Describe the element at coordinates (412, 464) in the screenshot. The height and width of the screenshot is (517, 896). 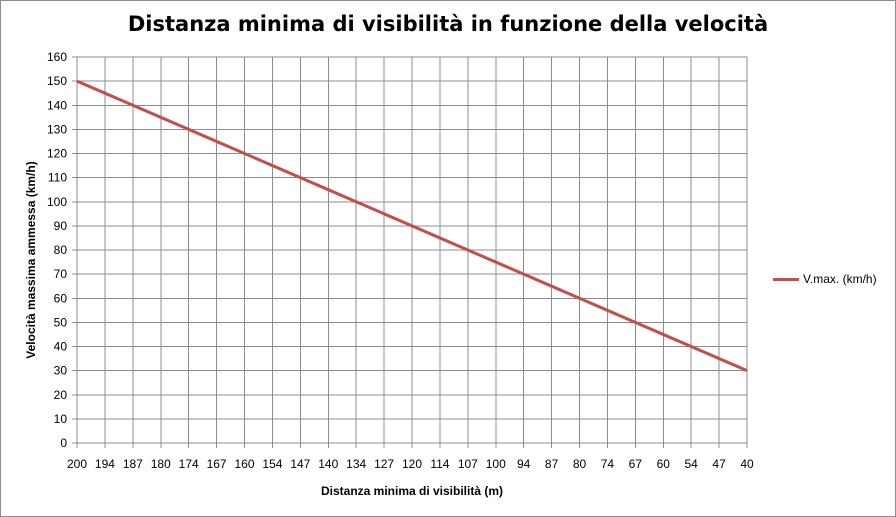
I see `x-tick-label: 120` at that location.